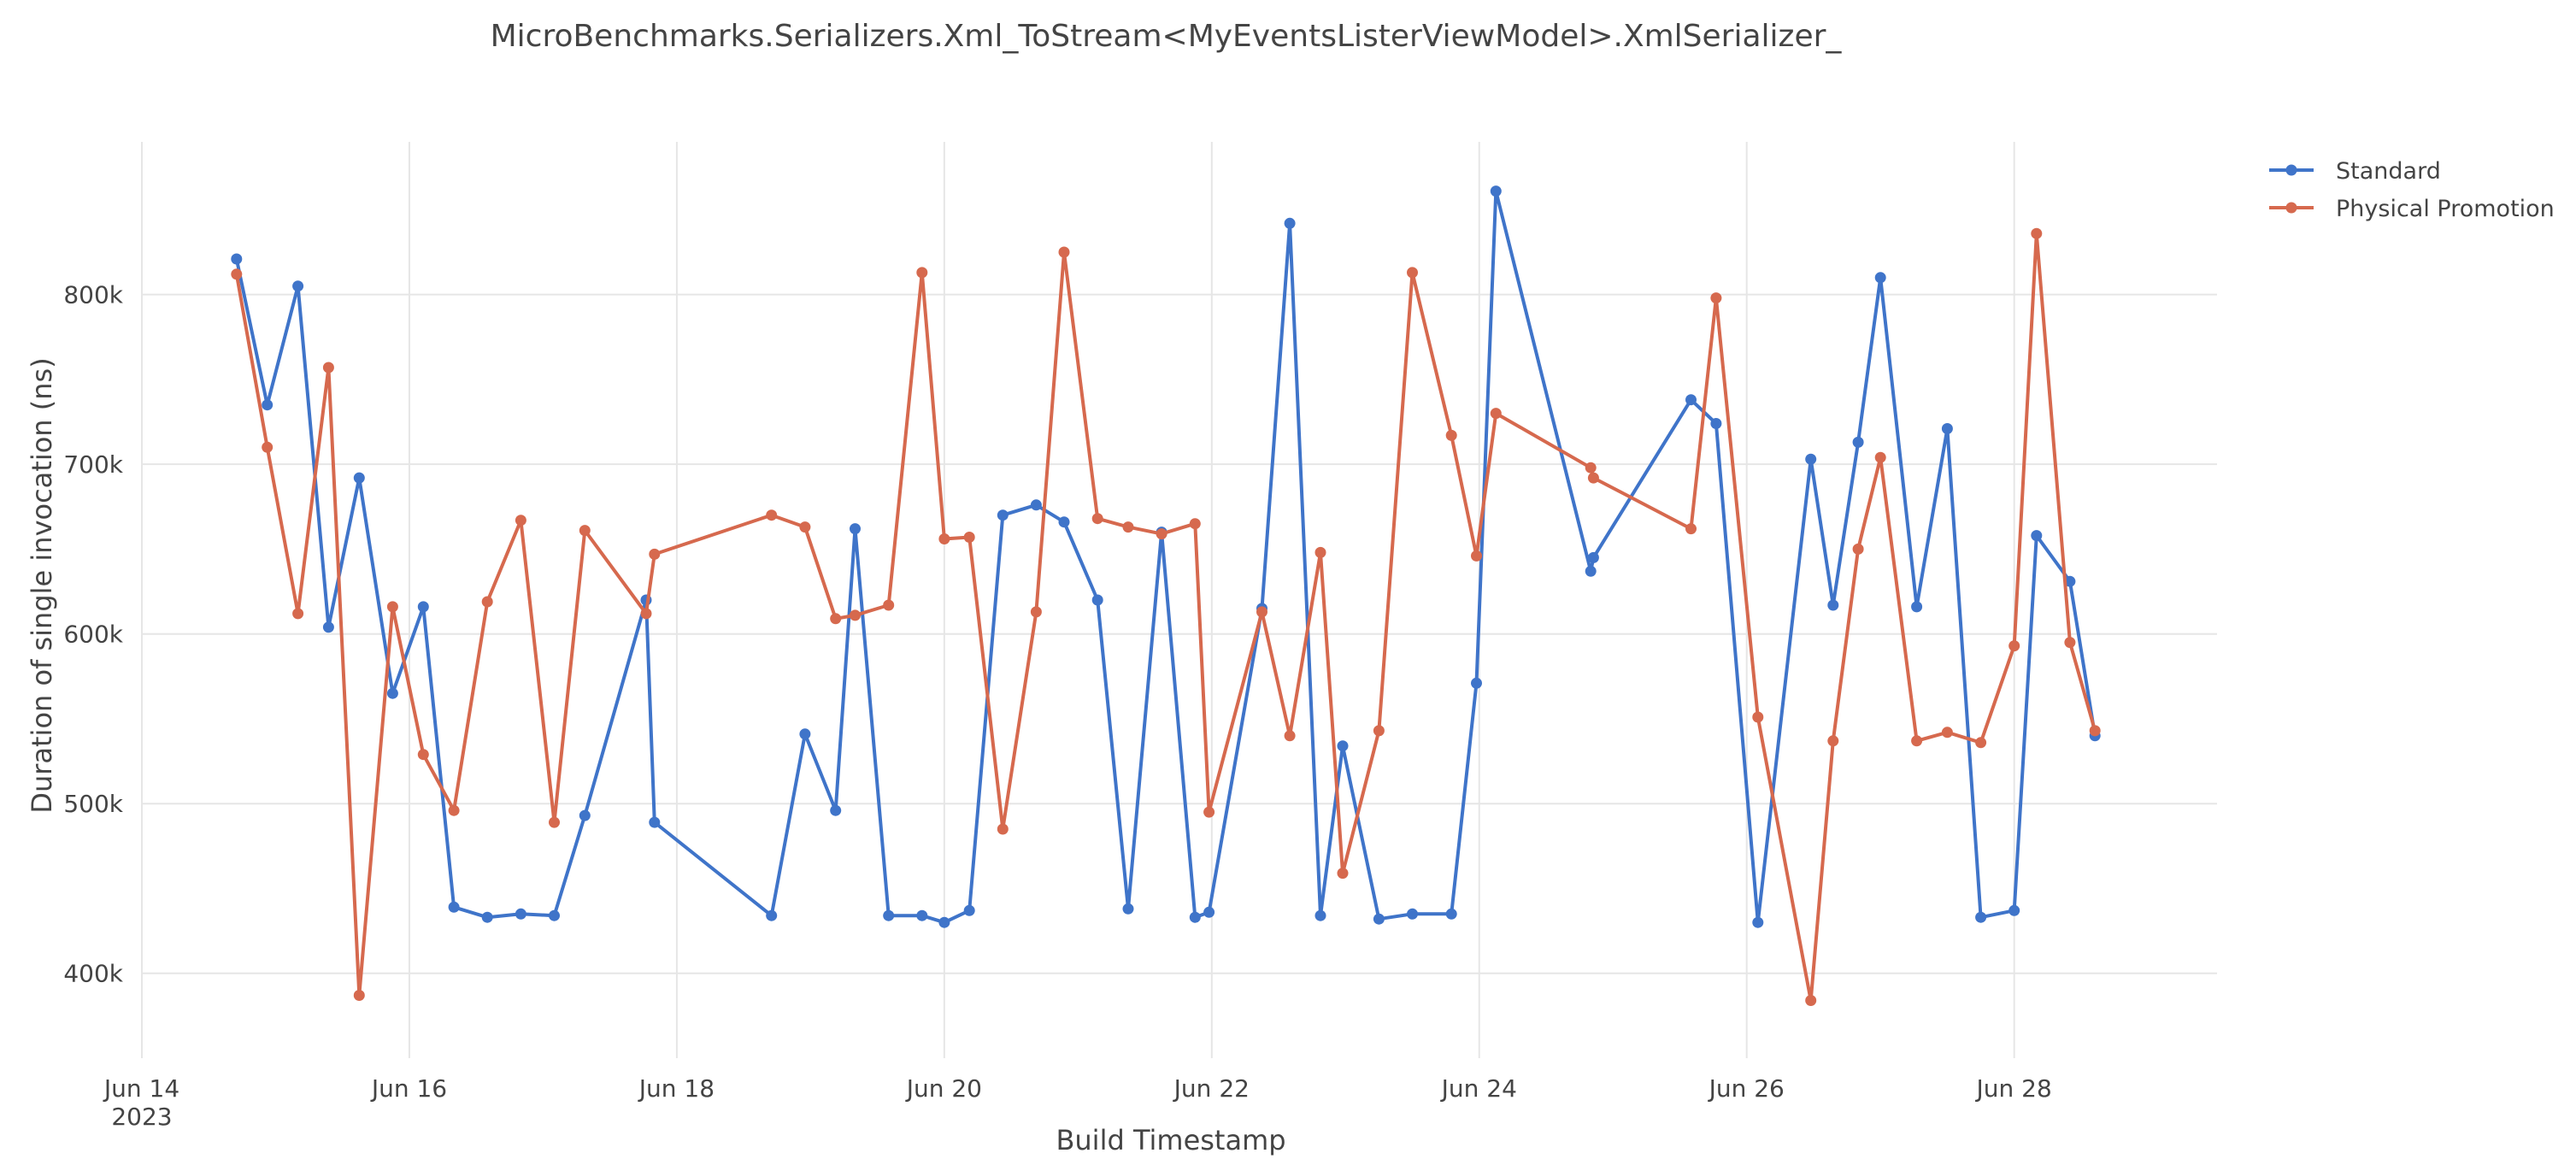 Image resolution: width=2576 pixels, height=1165 pixels. Describe the element at coordinates (676, 1088) in the screenshot. I see `x-tick-label: Jun 18` at that location.